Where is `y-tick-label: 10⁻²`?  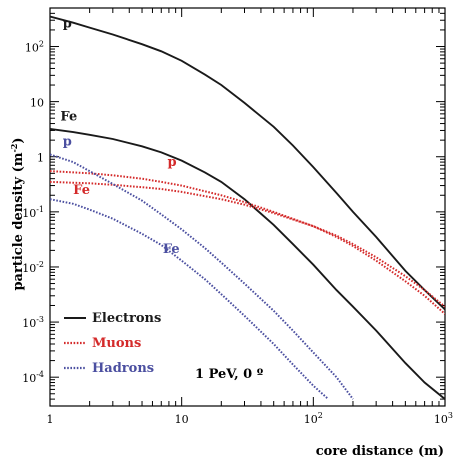 y-tick-label: 10⁻² is located at coordinates (33, 267).